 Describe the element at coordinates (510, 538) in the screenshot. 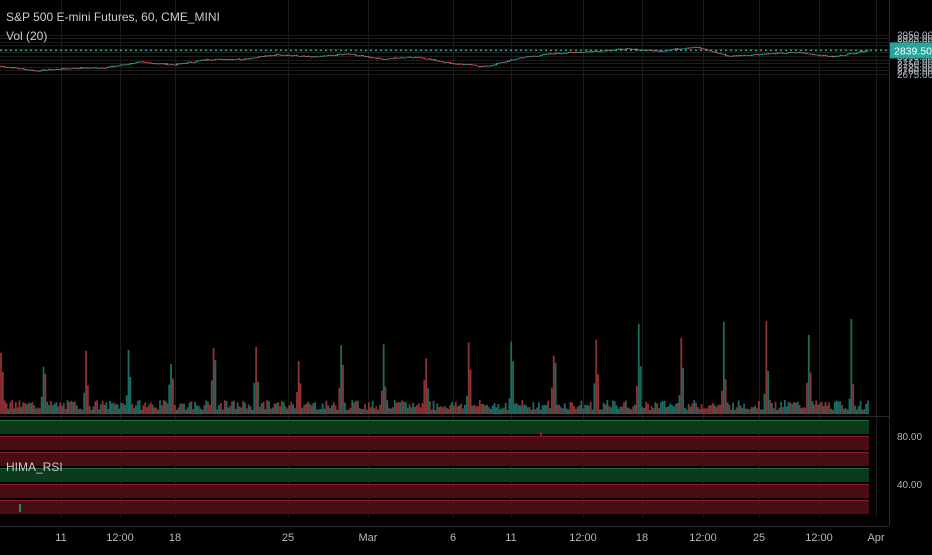

I see `time-tick-label: 11` at that location.